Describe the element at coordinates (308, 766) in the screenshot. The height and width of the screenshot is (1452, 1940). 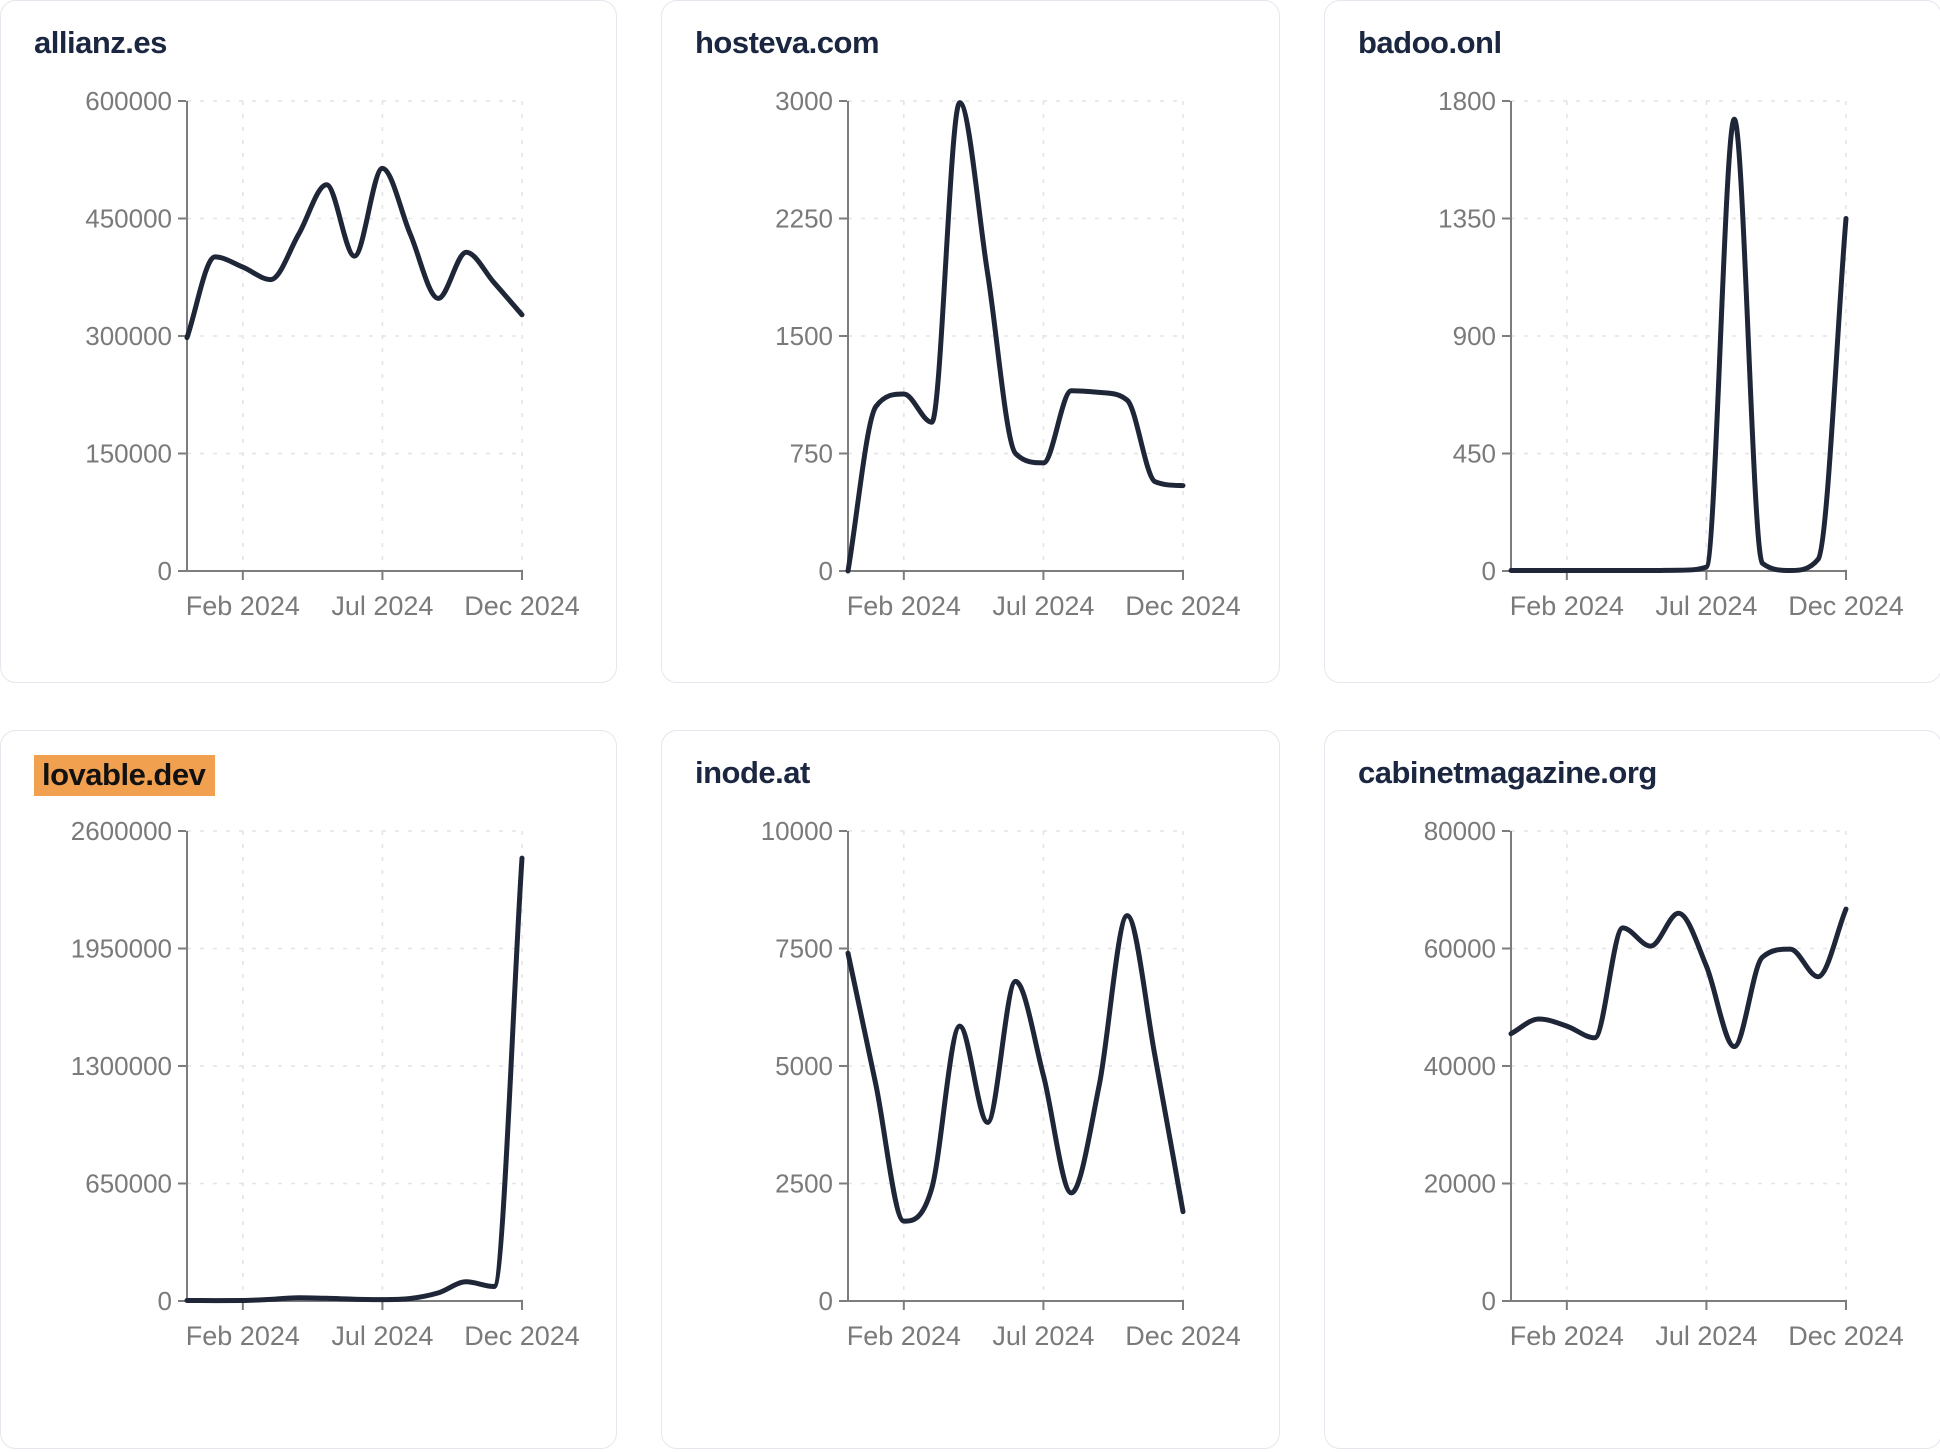
I see `chart-title: lovable.dev` at that location.